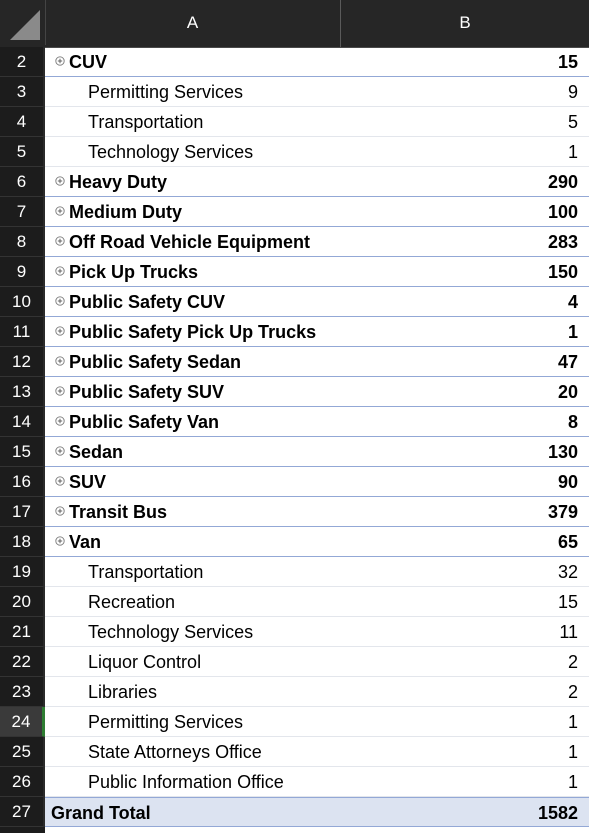 The height and width of the screenshot is (833, 589). I want to click on row-number: 13, so click(22, 392).